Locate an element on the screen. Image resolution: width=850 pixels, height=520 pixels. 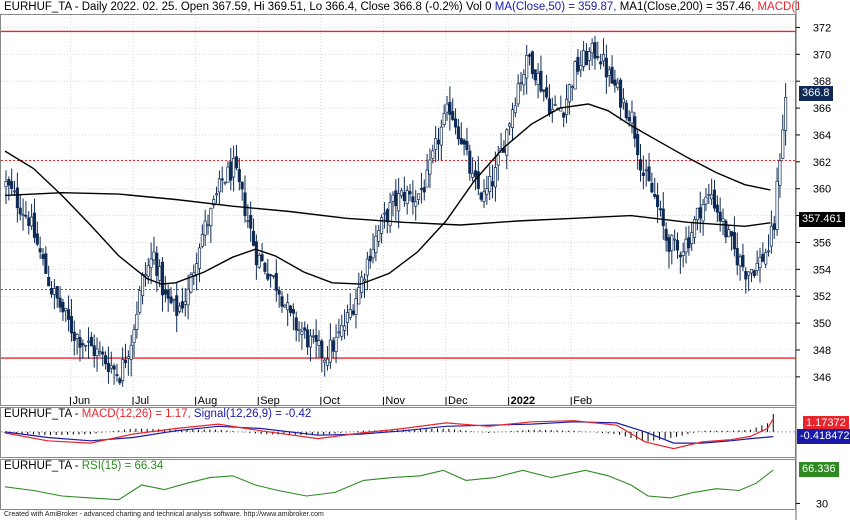
month-label: Oct is located at coordinates (331, 401).